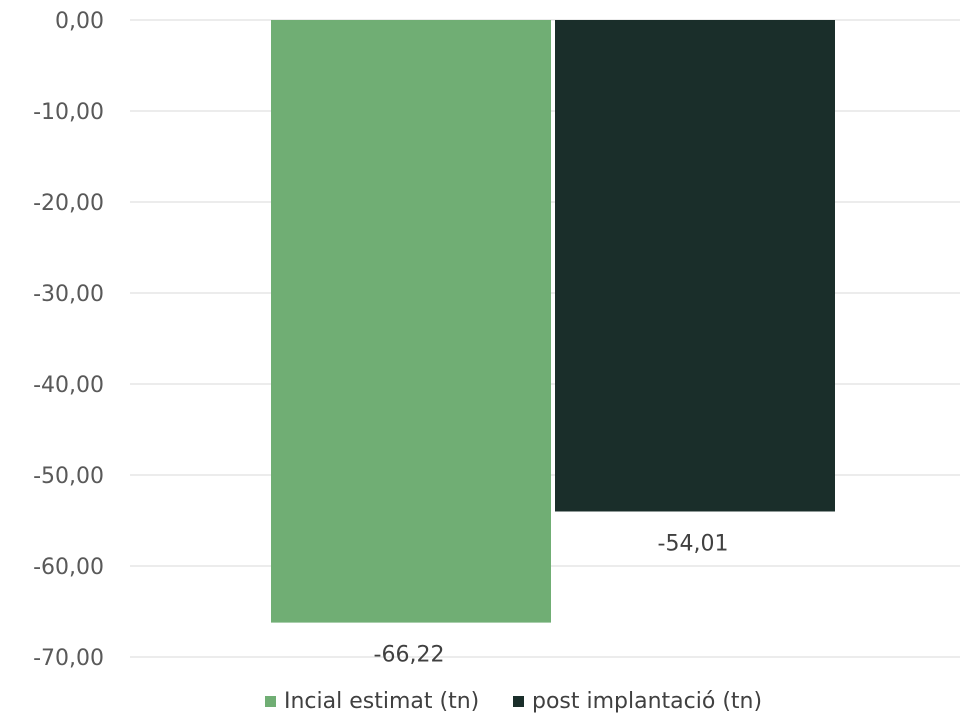 The width and height of the screenshot is (970, 723). I want to click on y-tick-label: -40,00, so click(68, 385).